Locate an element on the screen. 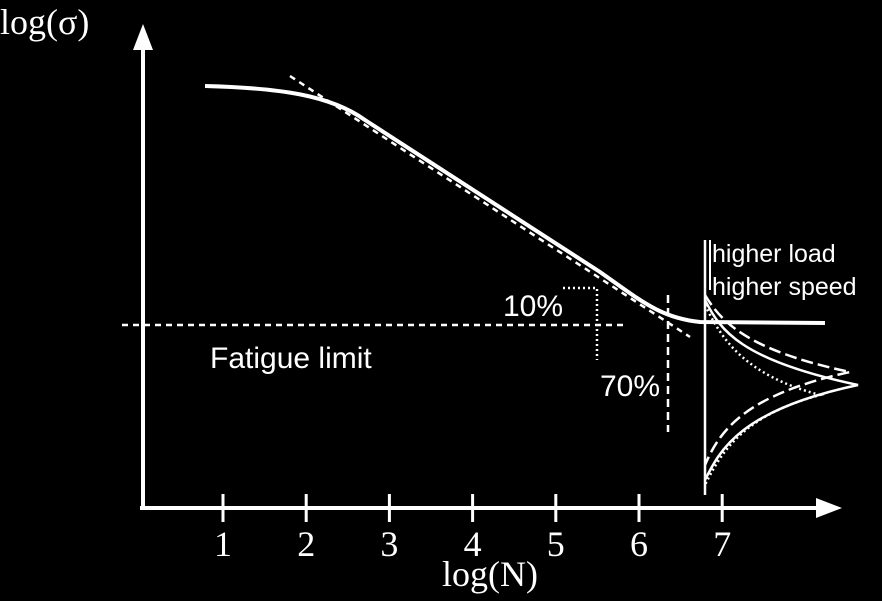 This screenshot has height=601, width=882. x-tick-label: 7 is located at coordinates (722, 544).